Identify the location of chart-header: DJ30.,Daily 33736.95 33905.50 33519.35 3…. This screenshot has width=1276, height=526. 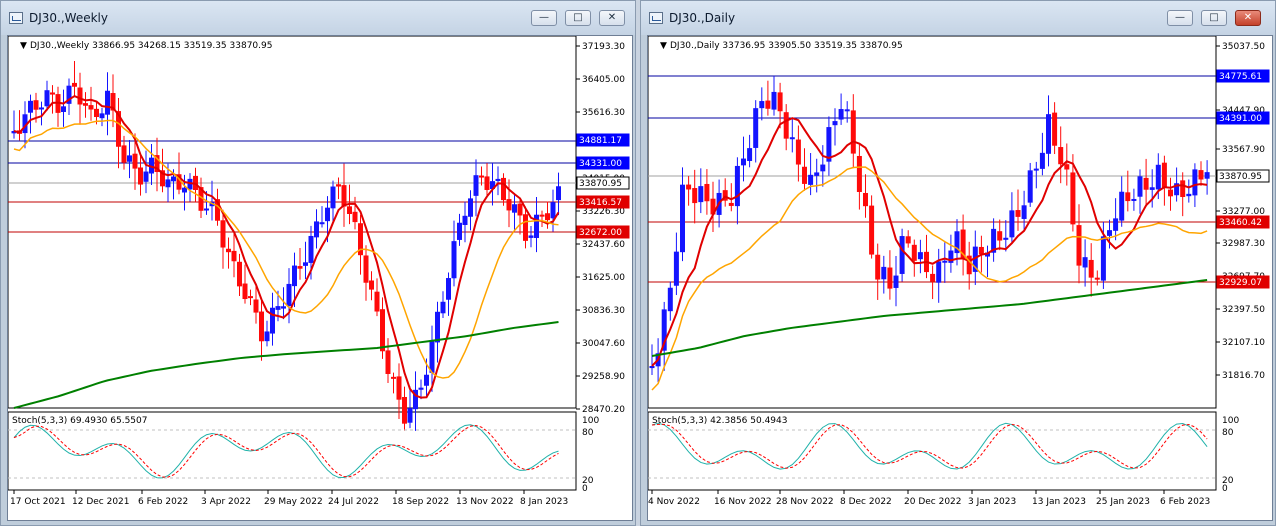
(786, 46).